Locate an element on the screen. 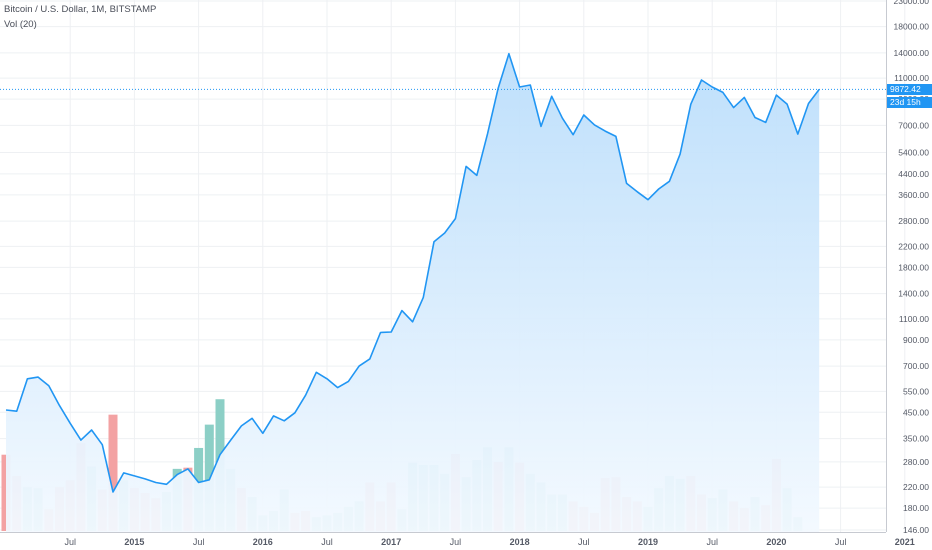  y-tick-label: 220.00 is located at coordinates (916, 487).